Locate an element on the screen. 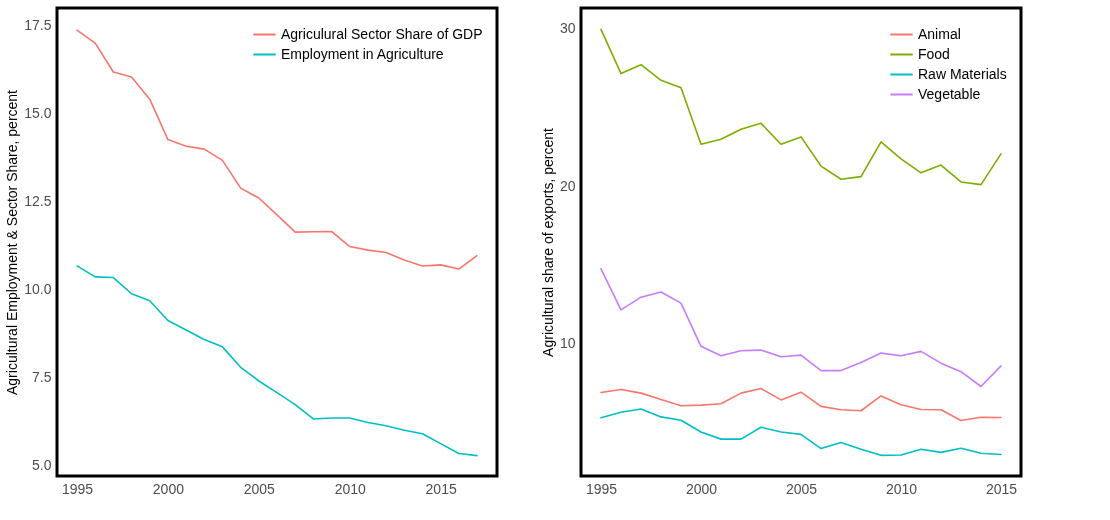  legend-label: Employment in Agriculture is located at coordinates (362, 53).